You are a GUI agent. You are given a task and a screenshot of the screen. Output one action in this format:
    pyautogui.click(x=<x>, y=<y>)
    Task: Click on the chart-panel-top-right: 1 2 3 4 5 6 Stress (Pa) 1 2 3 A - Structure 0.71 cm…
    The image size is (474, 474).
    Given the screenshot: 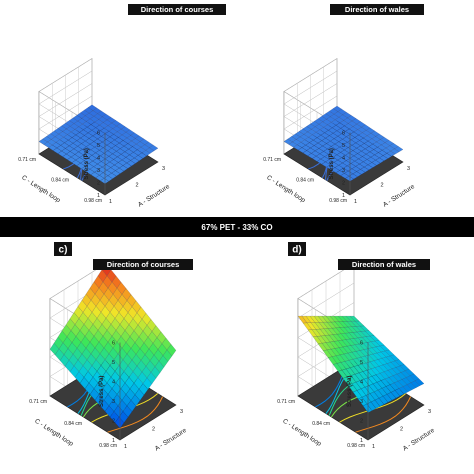 What is the action you would take?
    pyautogui.click(x=343, y=106)
    